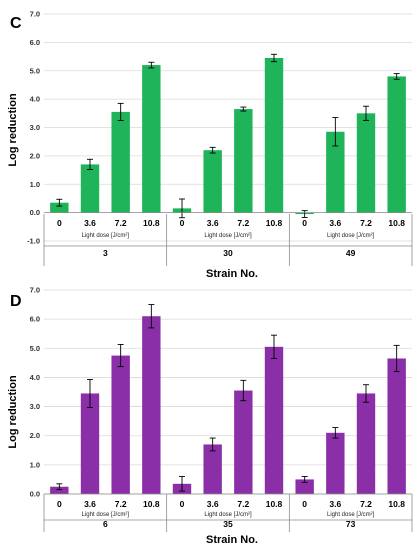 Image resolution: width=419 pixels, height=550 pixels. What do you see at coordinates (351, 253) in the screenshot?
I see `strain-label: 49` at bounding box center [351, 253].